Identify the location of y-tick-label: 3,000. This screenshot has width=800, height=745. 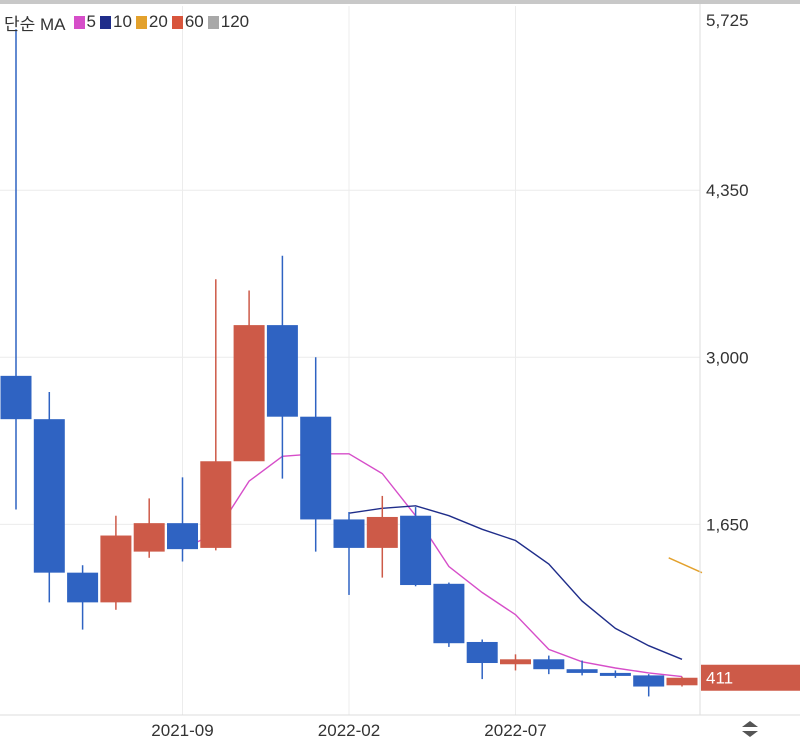
(727, 357).